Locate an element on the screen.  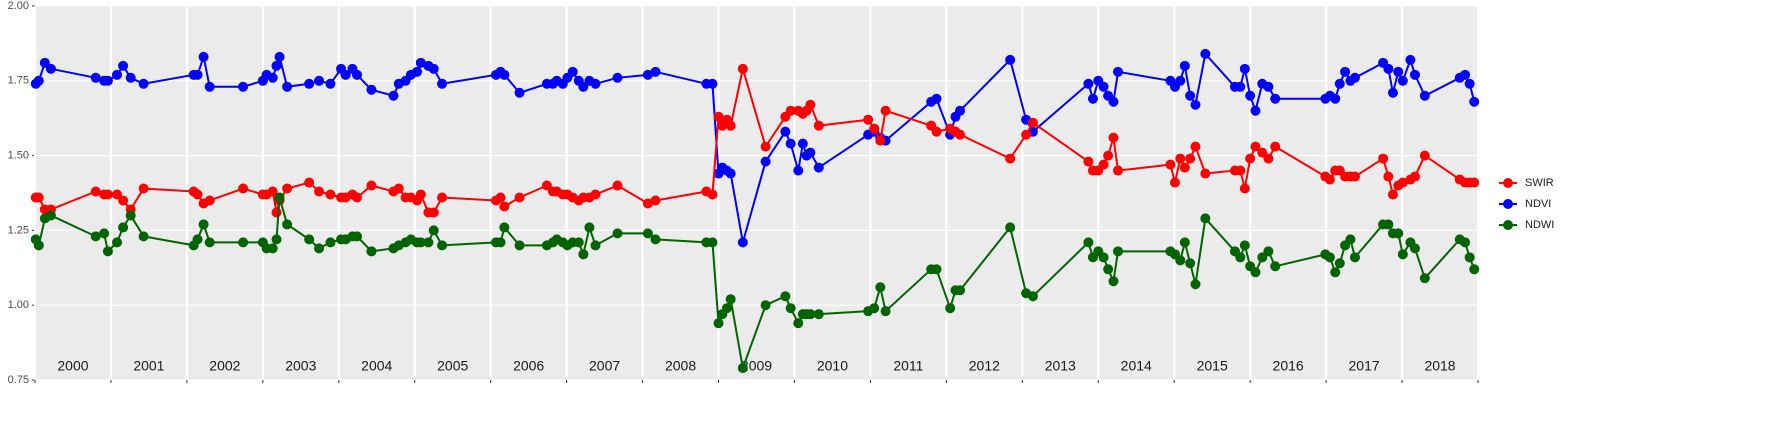
legend: SWIR NDVI NDWI is located at coordinates (1526, 204).